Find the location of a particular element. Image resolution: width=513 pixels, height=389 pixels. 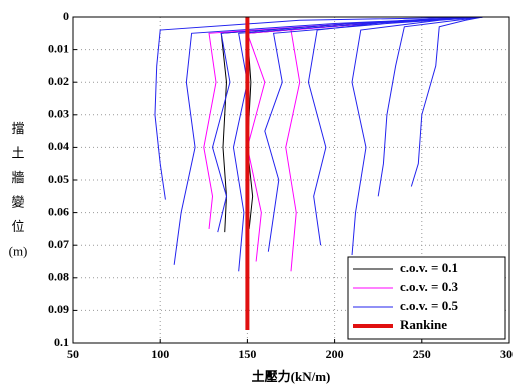

y-axis-label: 變 is located at coordinates (17, 201).